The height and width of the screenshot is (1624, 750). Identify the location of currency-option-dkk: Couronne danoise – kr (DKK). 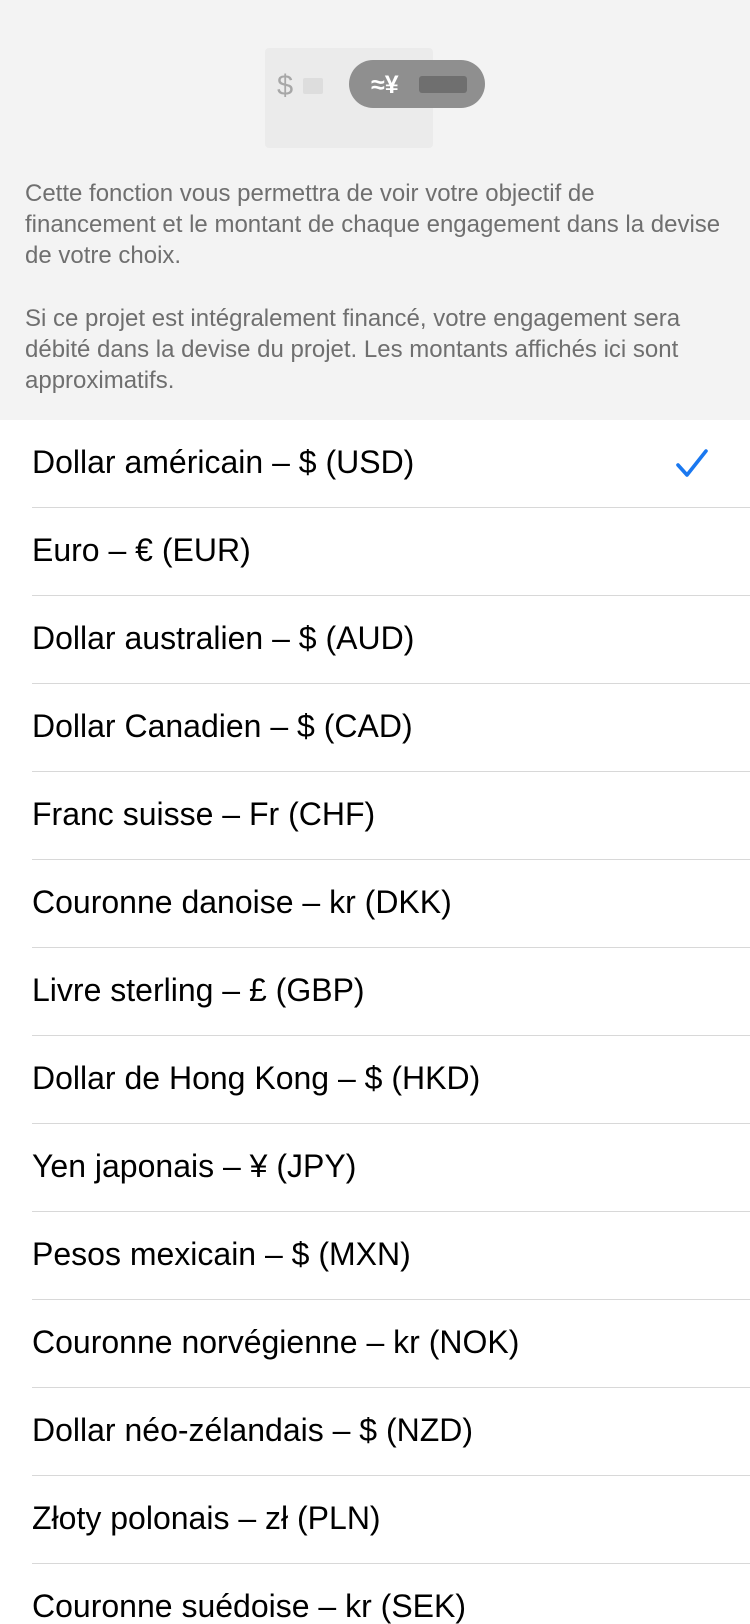
(375, 904).